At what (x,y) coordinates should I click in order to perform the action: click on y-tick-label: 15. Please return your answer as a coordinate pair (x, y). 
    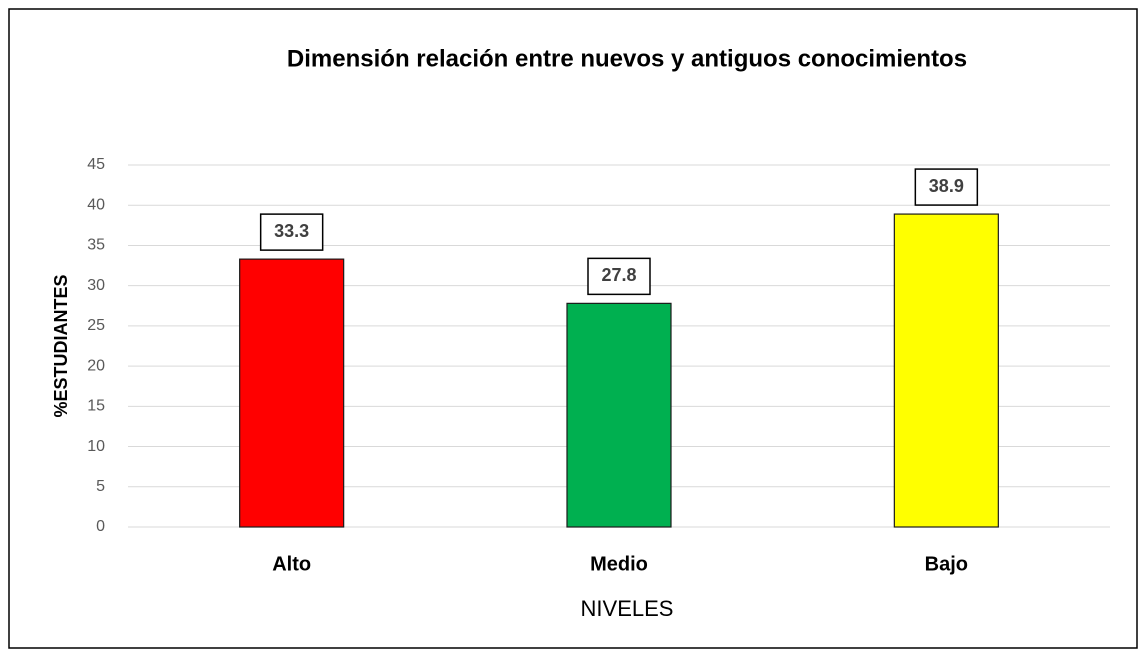
    Looking at the image, I should click on (96, 406).